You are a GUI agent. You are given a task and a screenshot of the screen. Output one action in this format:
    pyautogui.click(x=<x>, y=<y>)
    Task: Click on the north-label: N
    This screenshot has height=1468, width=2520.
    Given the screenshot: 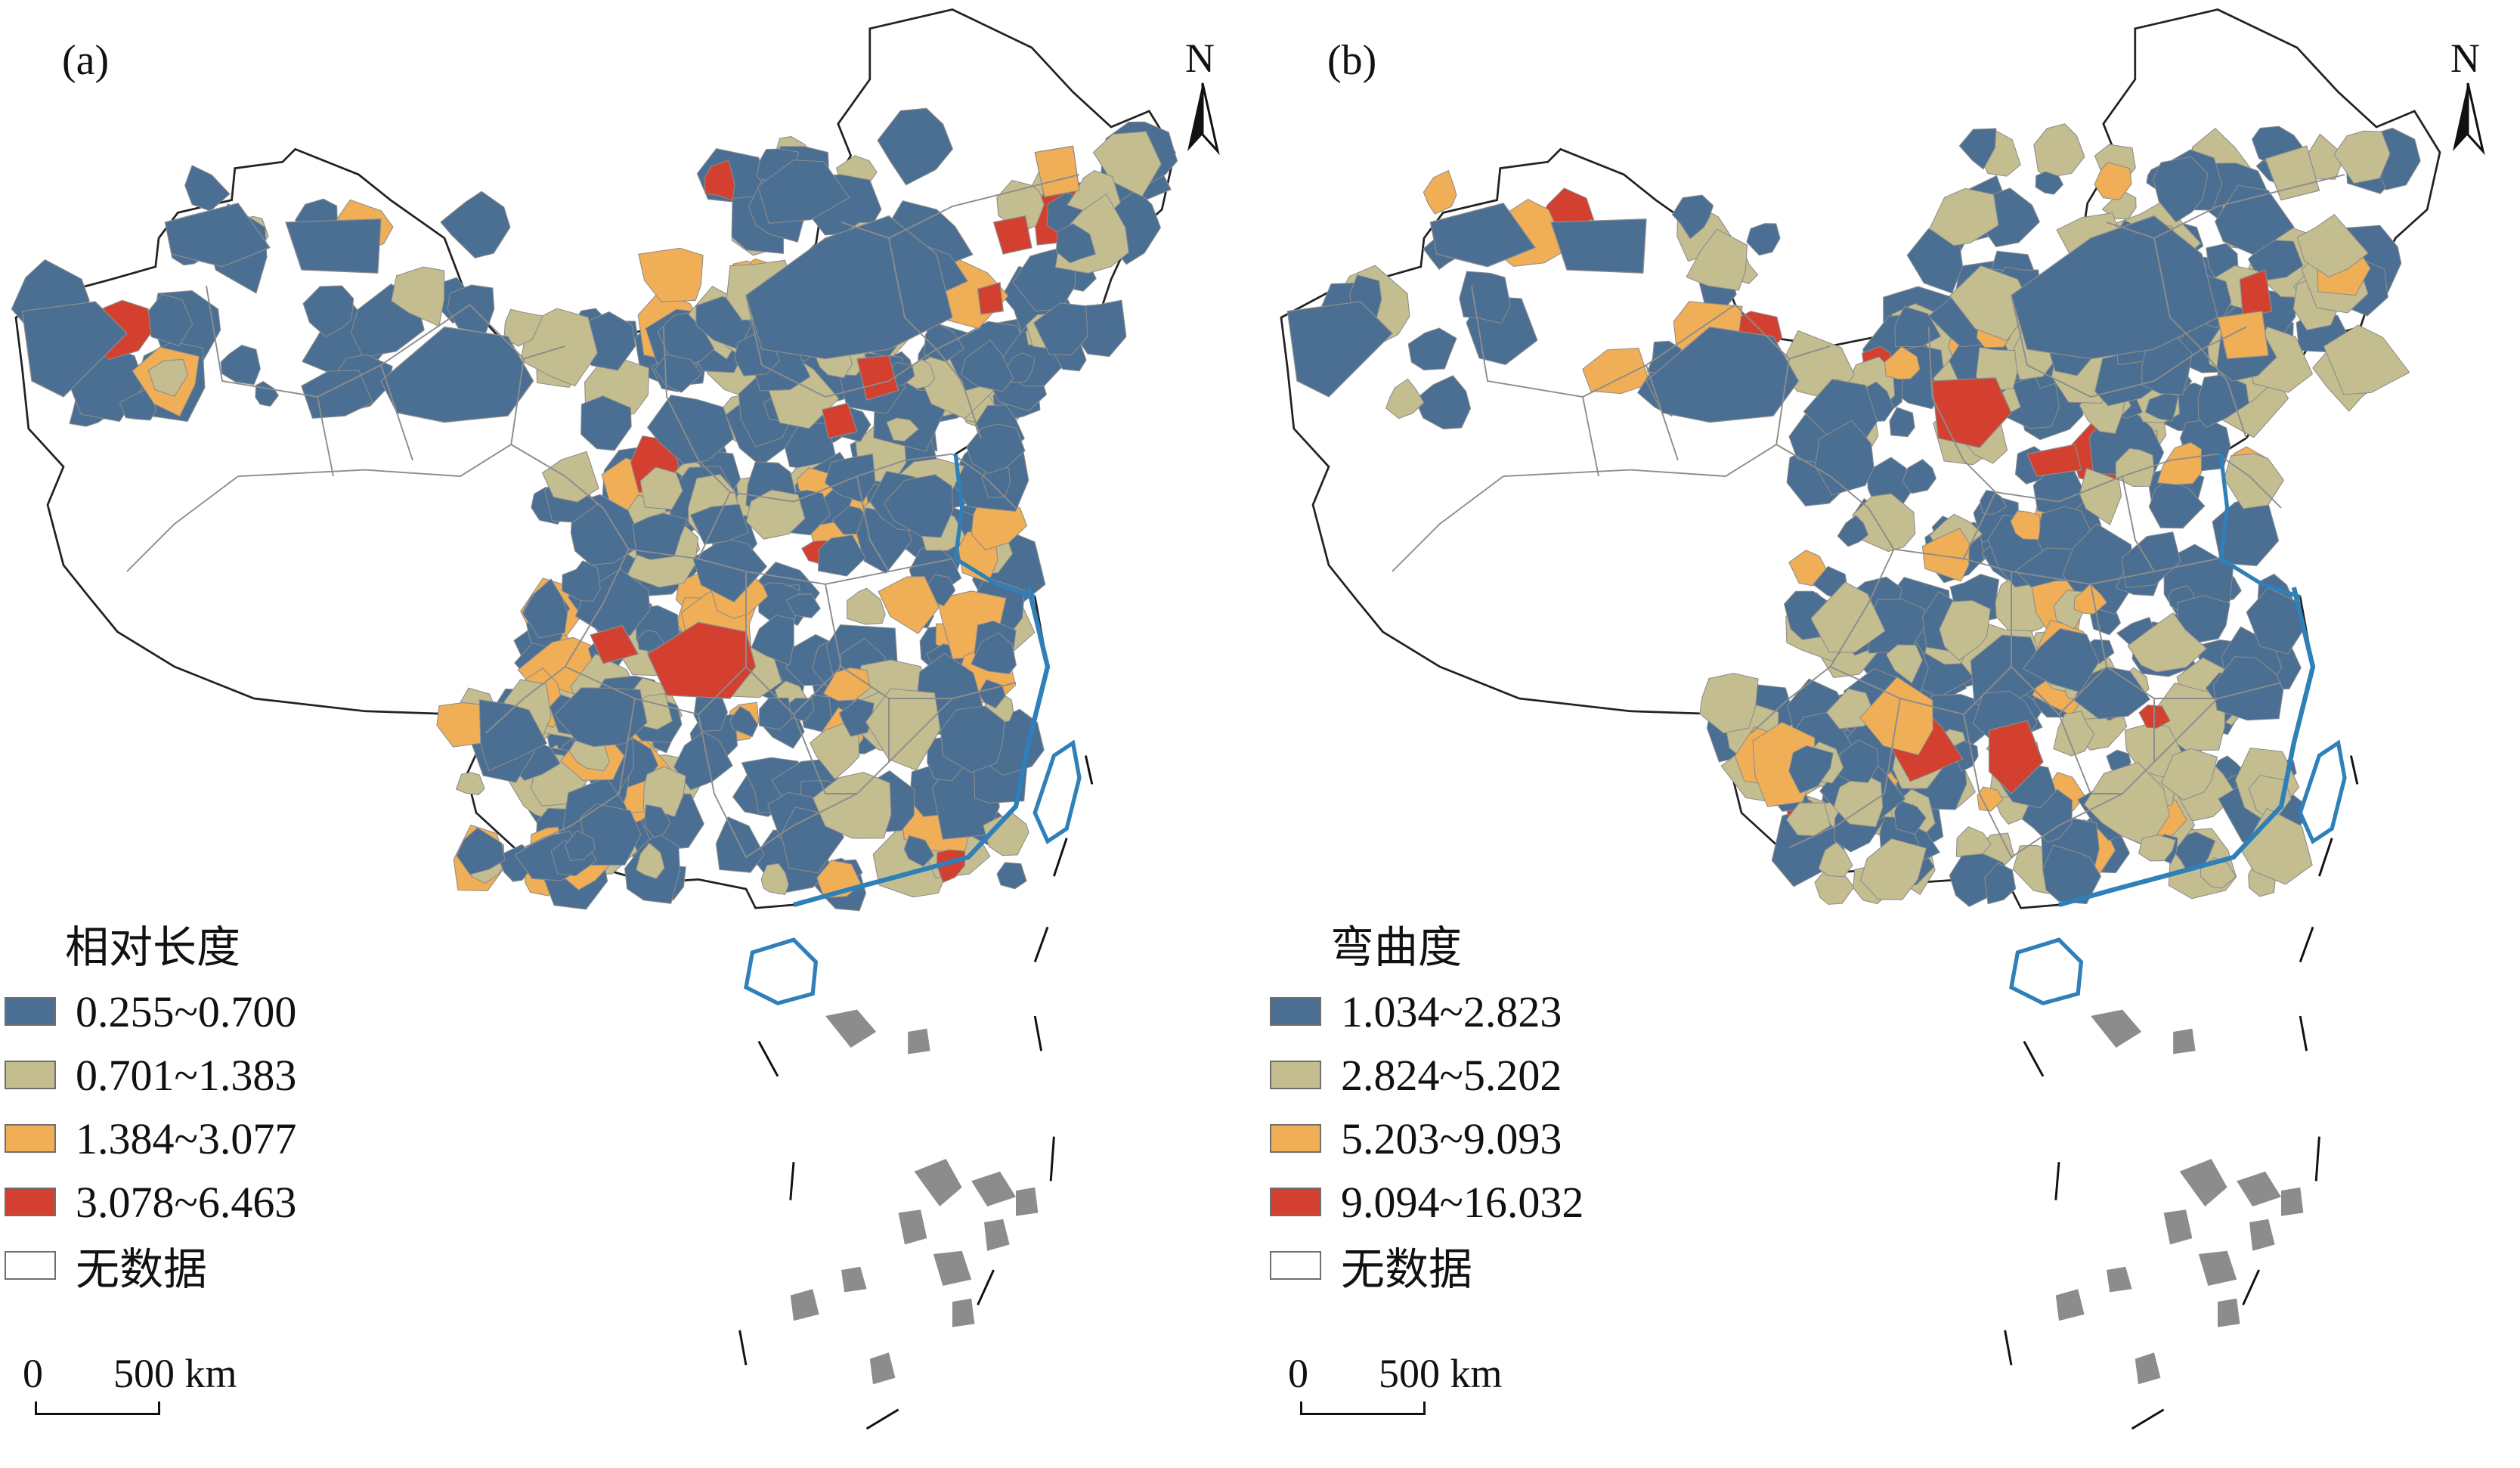 What is the action you would take?
    pyautogui.click(x=2465, y=58)
    